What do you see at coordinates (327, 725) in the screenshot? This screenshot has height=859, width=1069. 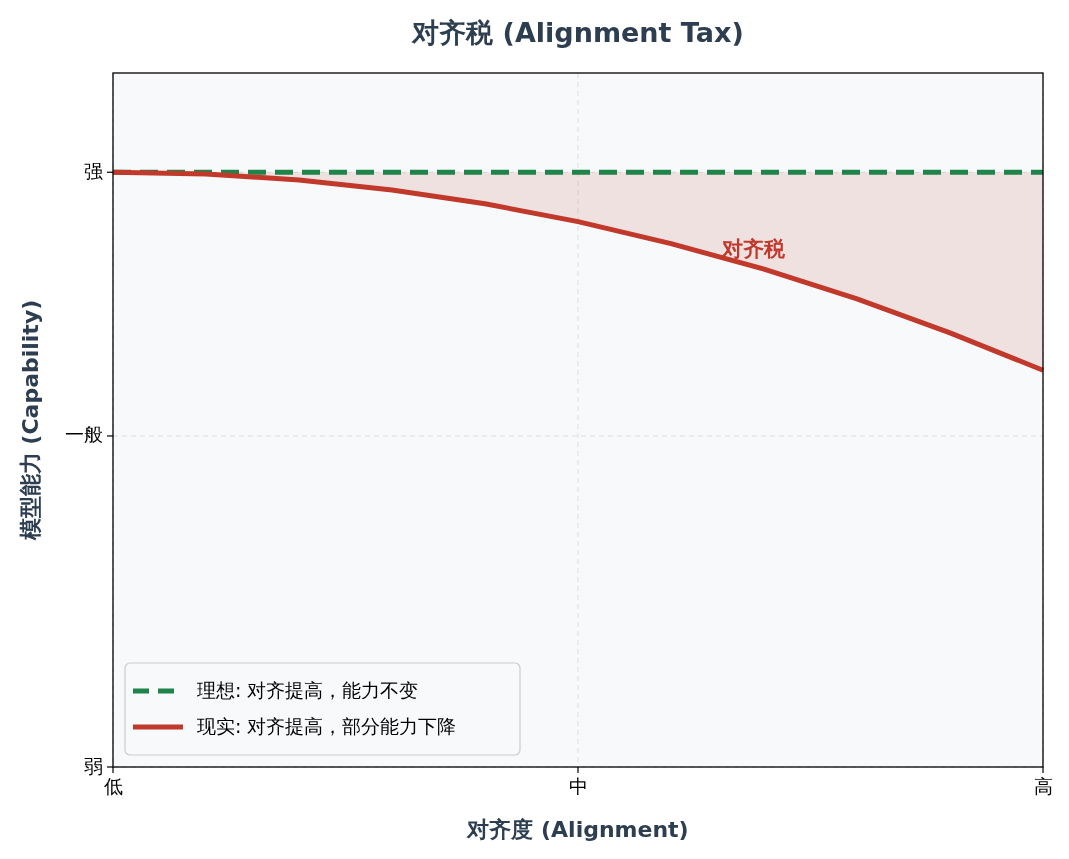 I see `legend-label: 现实: 对齐提高，部分能力下降` at bounding box center [327, 725].